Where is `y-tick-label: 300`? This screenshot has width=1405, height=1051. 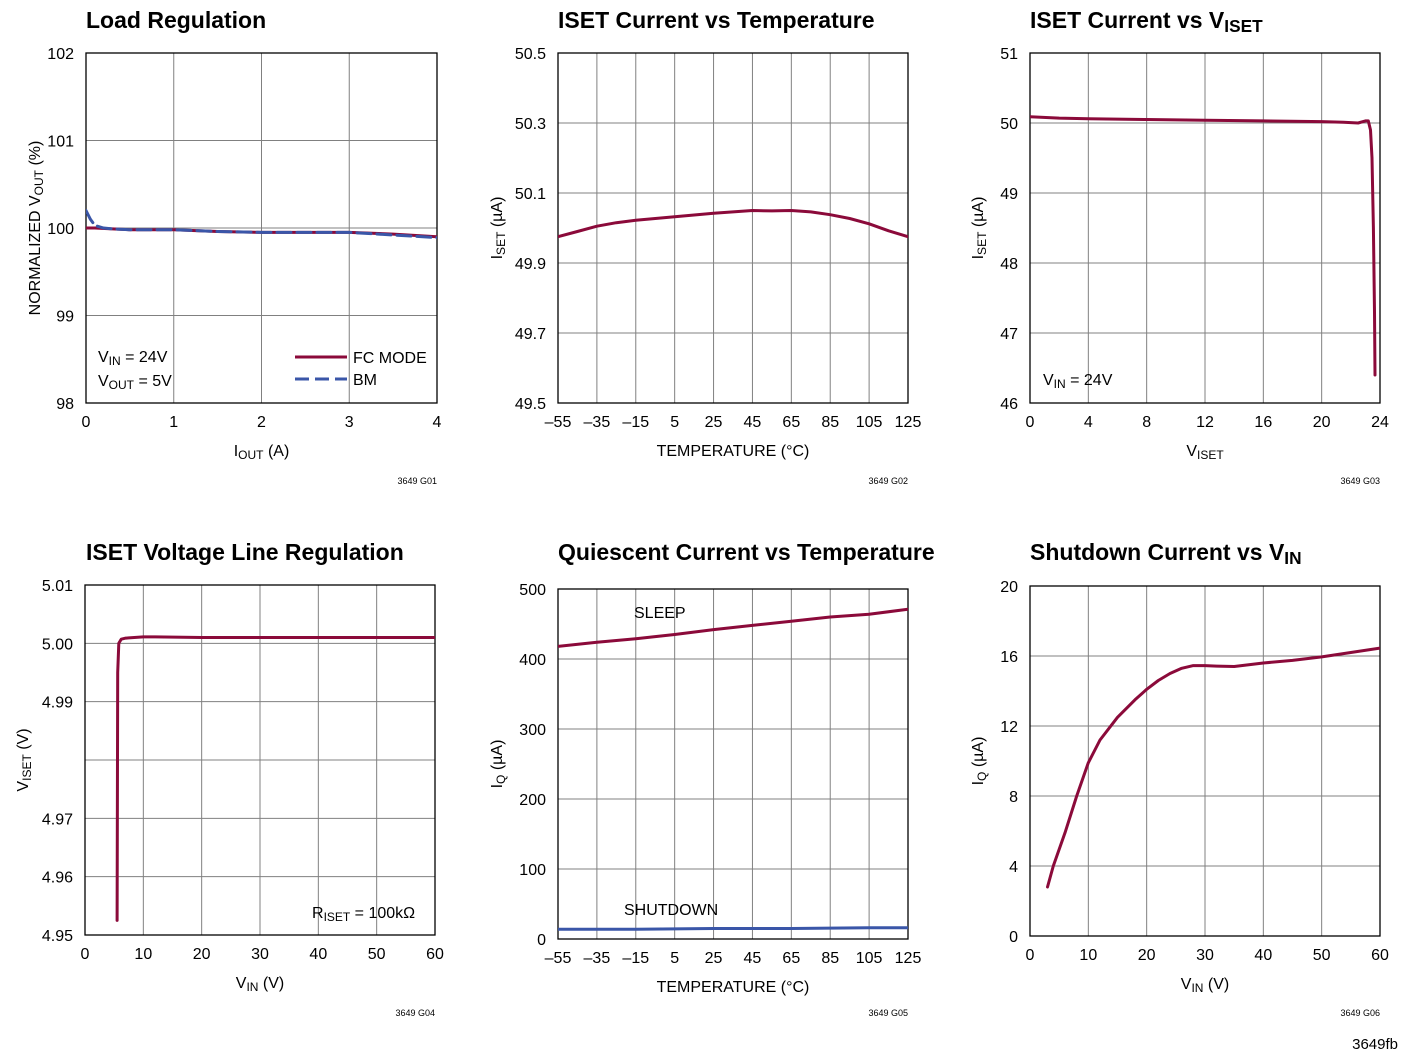 y-tick-label: 300 is located at coordinates (532, 730).